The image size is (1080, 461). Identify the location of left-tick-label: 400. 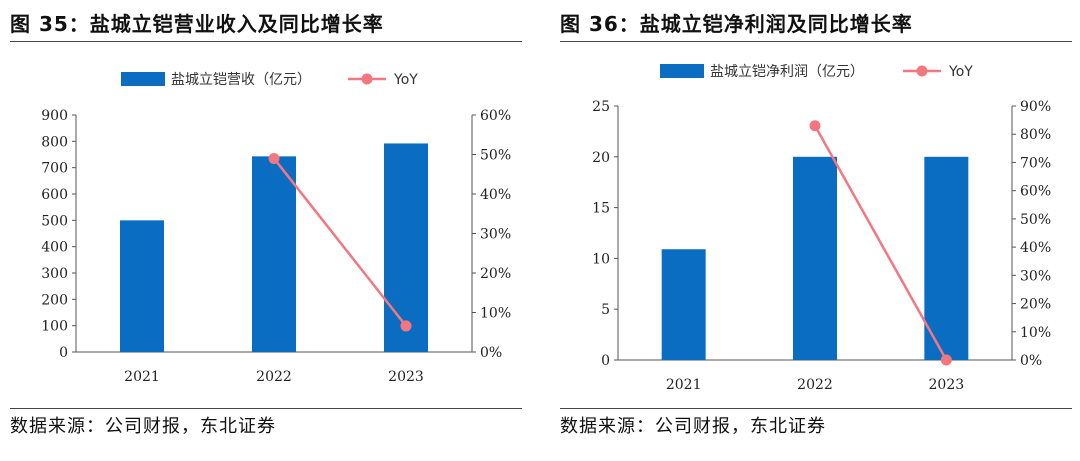
(54, 248).